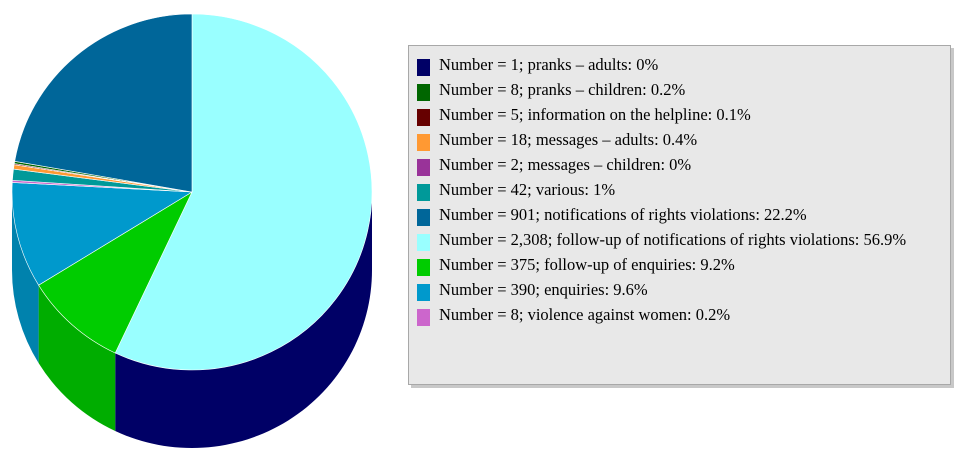 Image resolution: width=957 pixels, height=470 pixels. I want to click on legend-item: Number = 8; pranks – children: 0.2%, so click(683, 91).